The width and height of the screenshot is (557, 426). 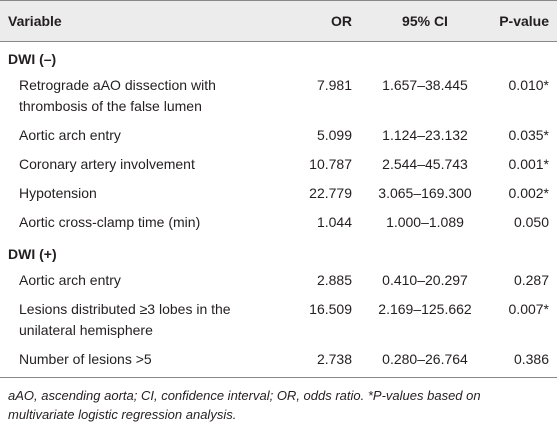 I want to click on value-cell: 1.044, so click(x=334, y=222).